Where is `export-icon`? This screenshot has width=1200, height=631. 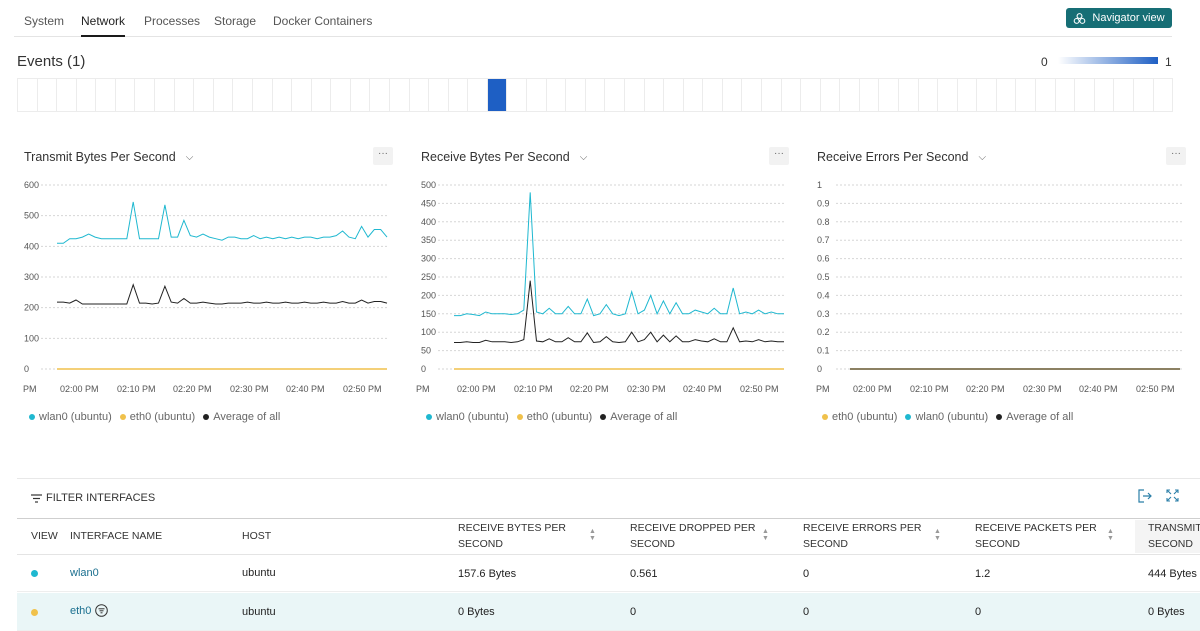 export-icon is located at coordinates (1145, 496).